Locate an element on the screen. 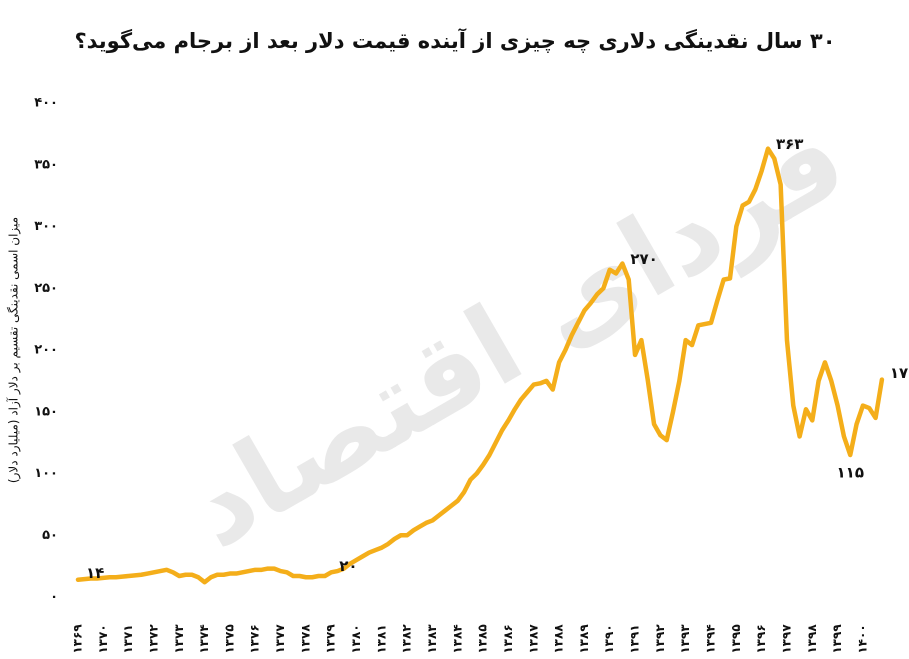 This screenshot has width=909, height=659. x-tick-label: ۱۳۹۱ is located at coordinates (635, 638).